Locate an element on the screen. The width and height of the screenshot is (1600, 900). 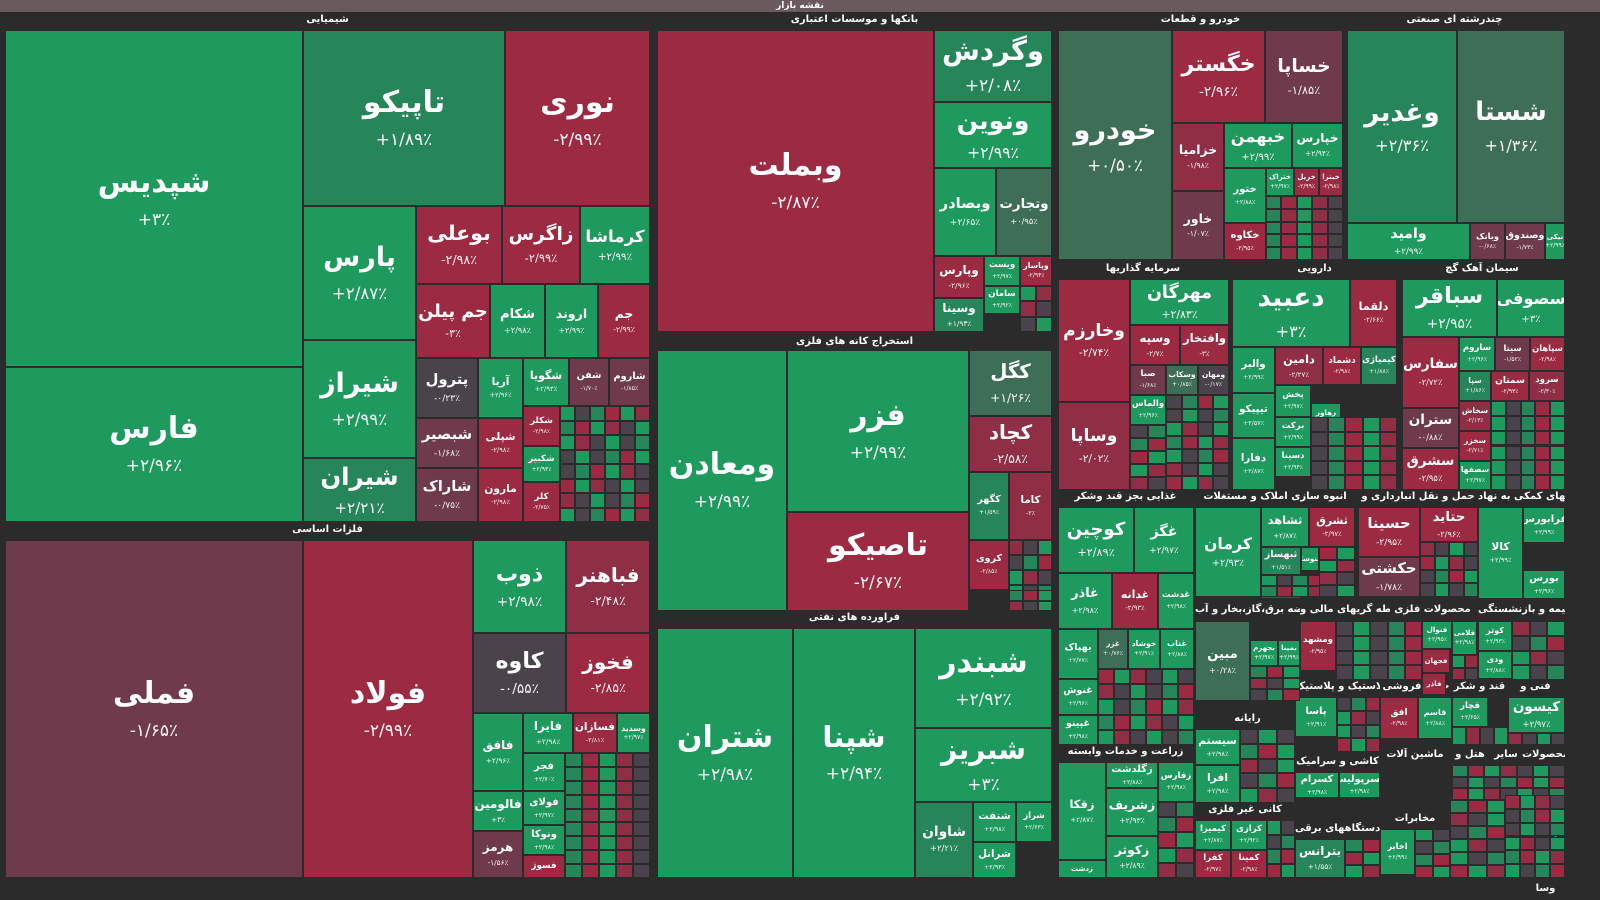
stock-tile: سباقر +۲/۹۵٪ is located at coordinates (1449, 308).